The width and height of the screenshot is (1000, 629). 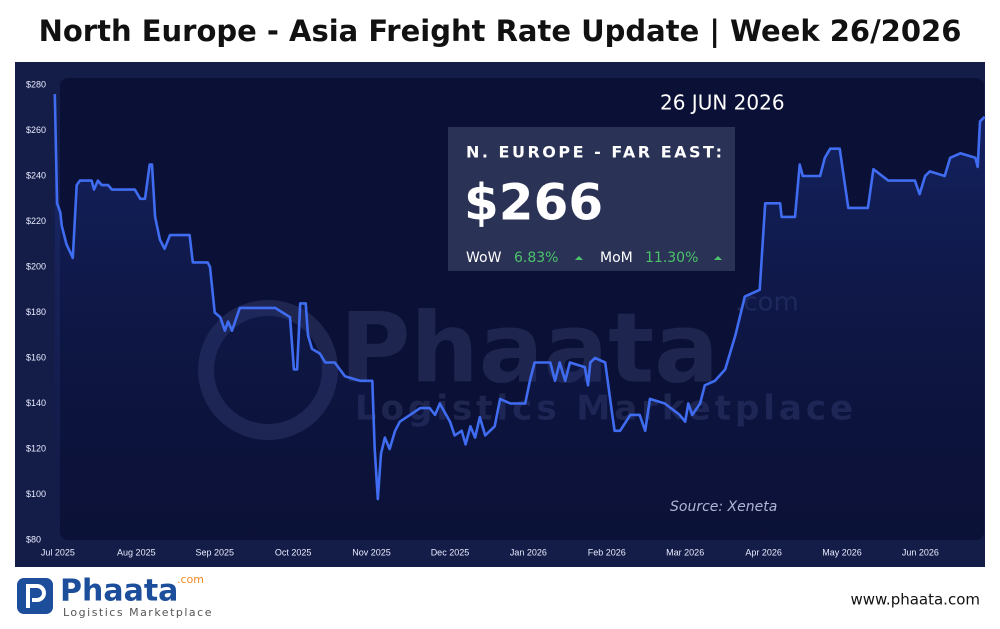 I want to click on x-tick-label: Jun 2026, so click(x=920, y=552).